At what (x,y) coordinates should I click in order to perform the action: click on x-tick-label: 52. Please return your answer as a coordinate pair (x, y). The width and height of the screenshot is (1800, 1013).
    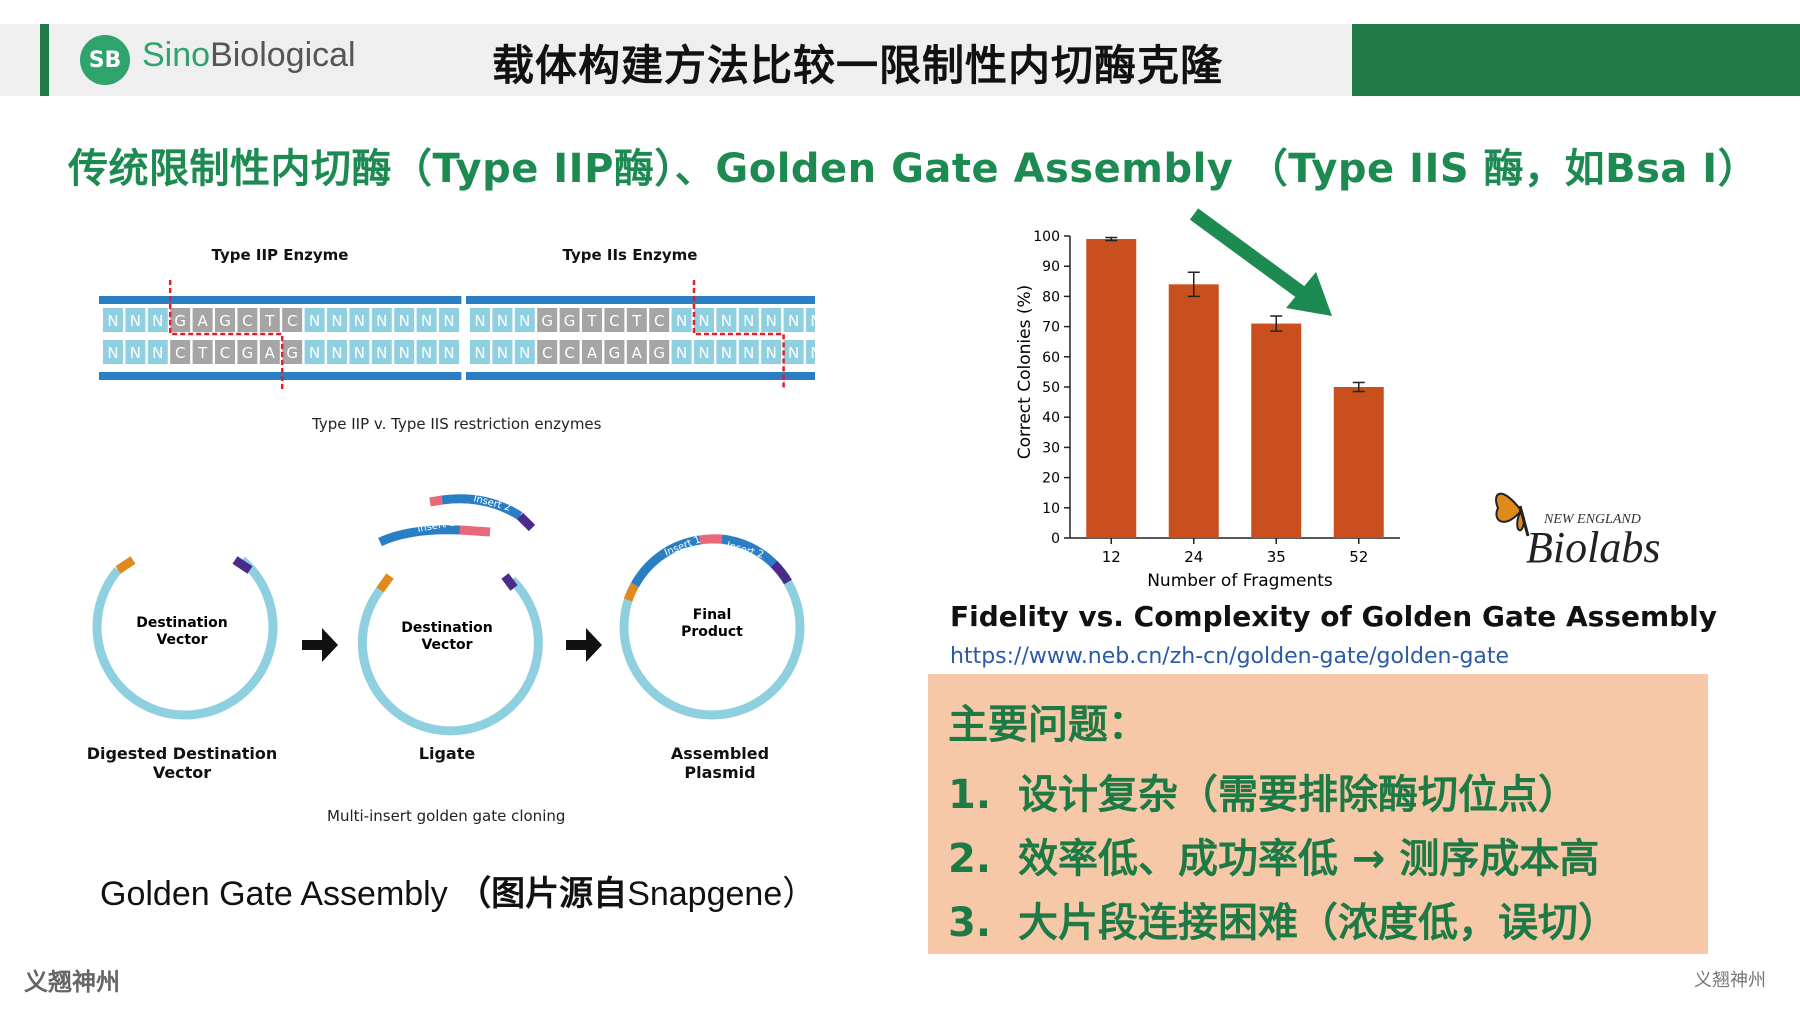
    Looking at the image, I should click on (1358, 557).